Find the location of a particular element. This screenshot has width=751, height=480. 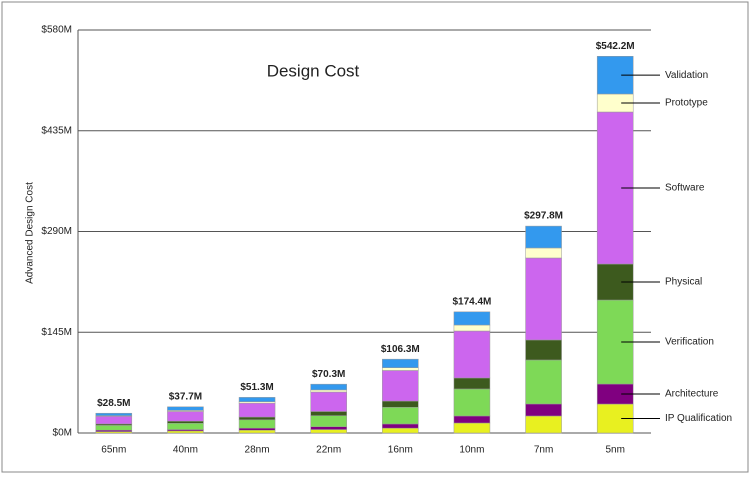

legend-label: Architecture is located at coordinates (692, 394).